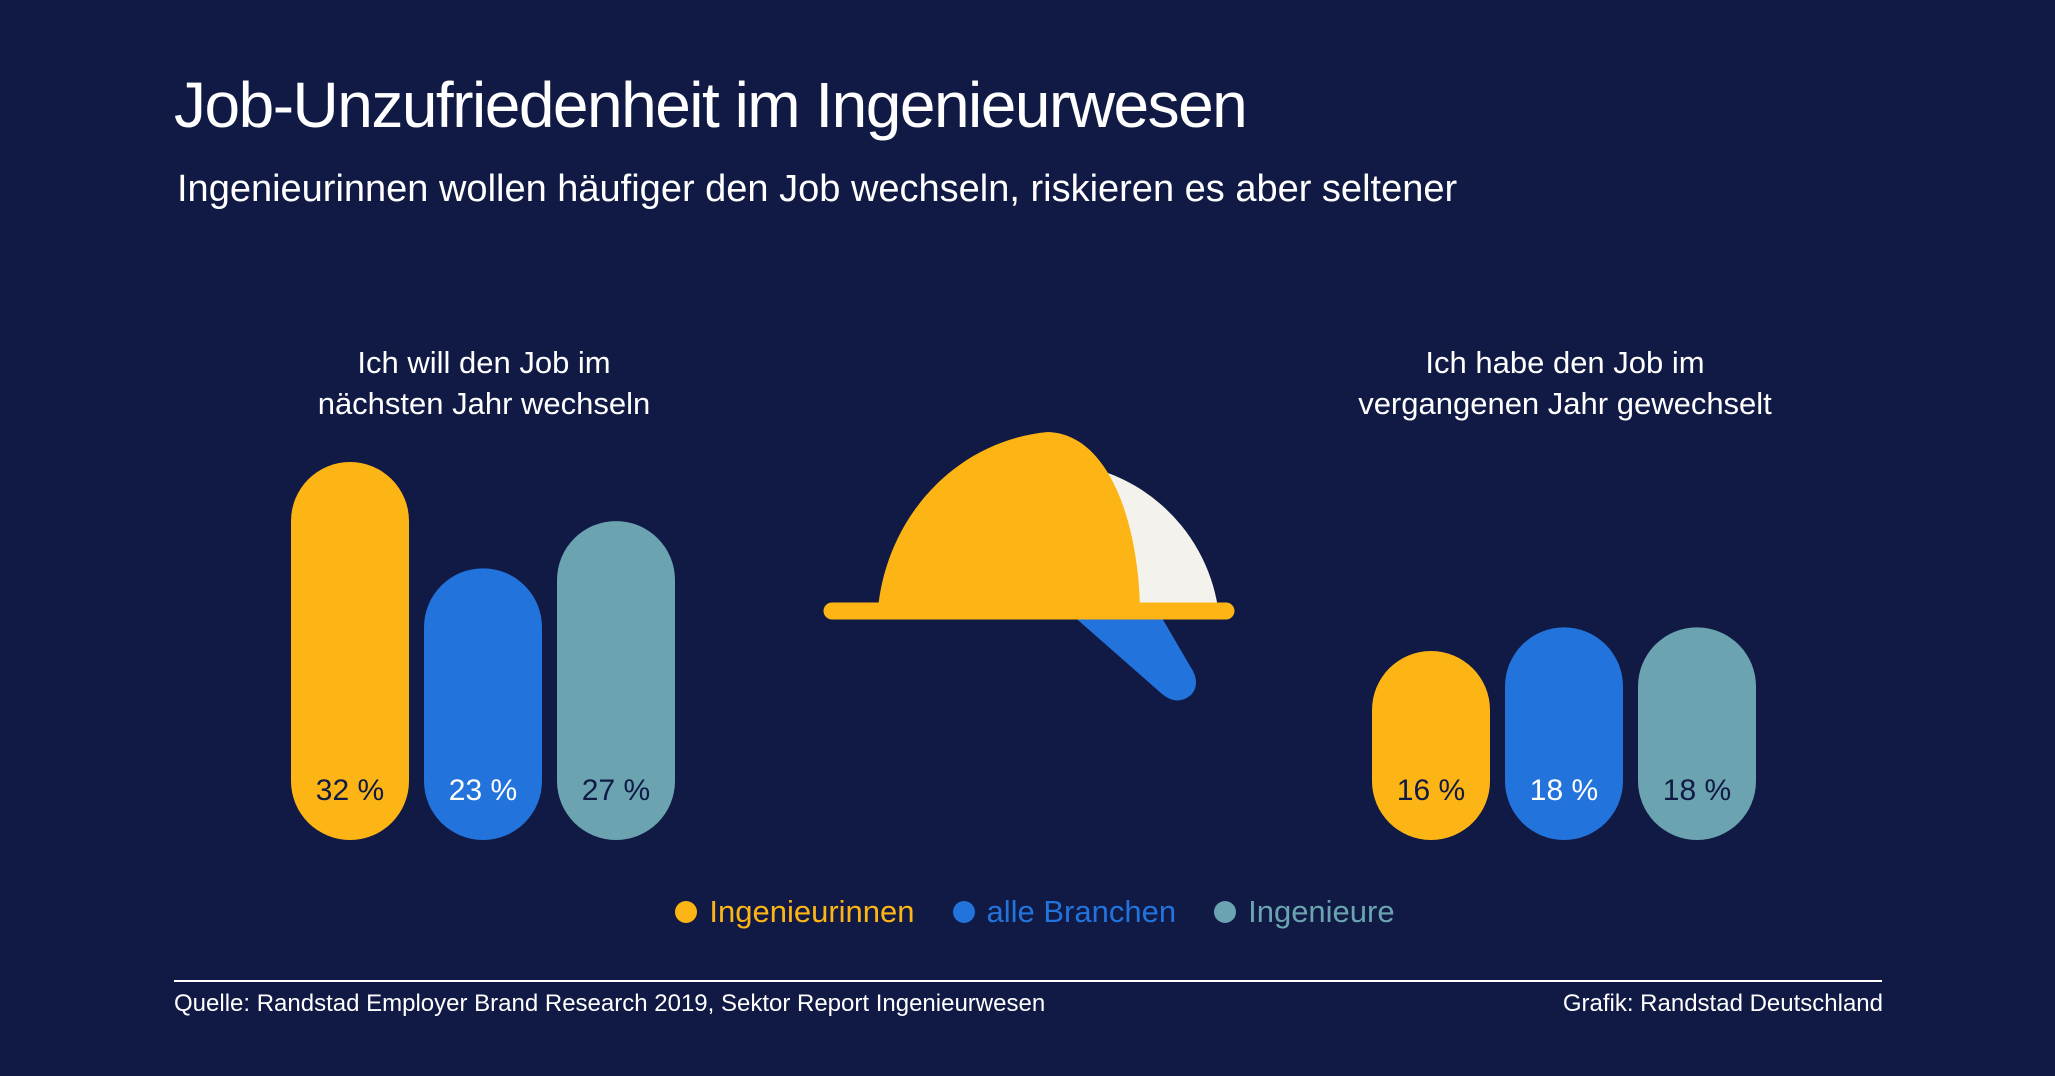 Image resolution: width=2055 pixels, height=1076 pixels. I want to click on bar-right-alle-branchen, so click(1564, 733).